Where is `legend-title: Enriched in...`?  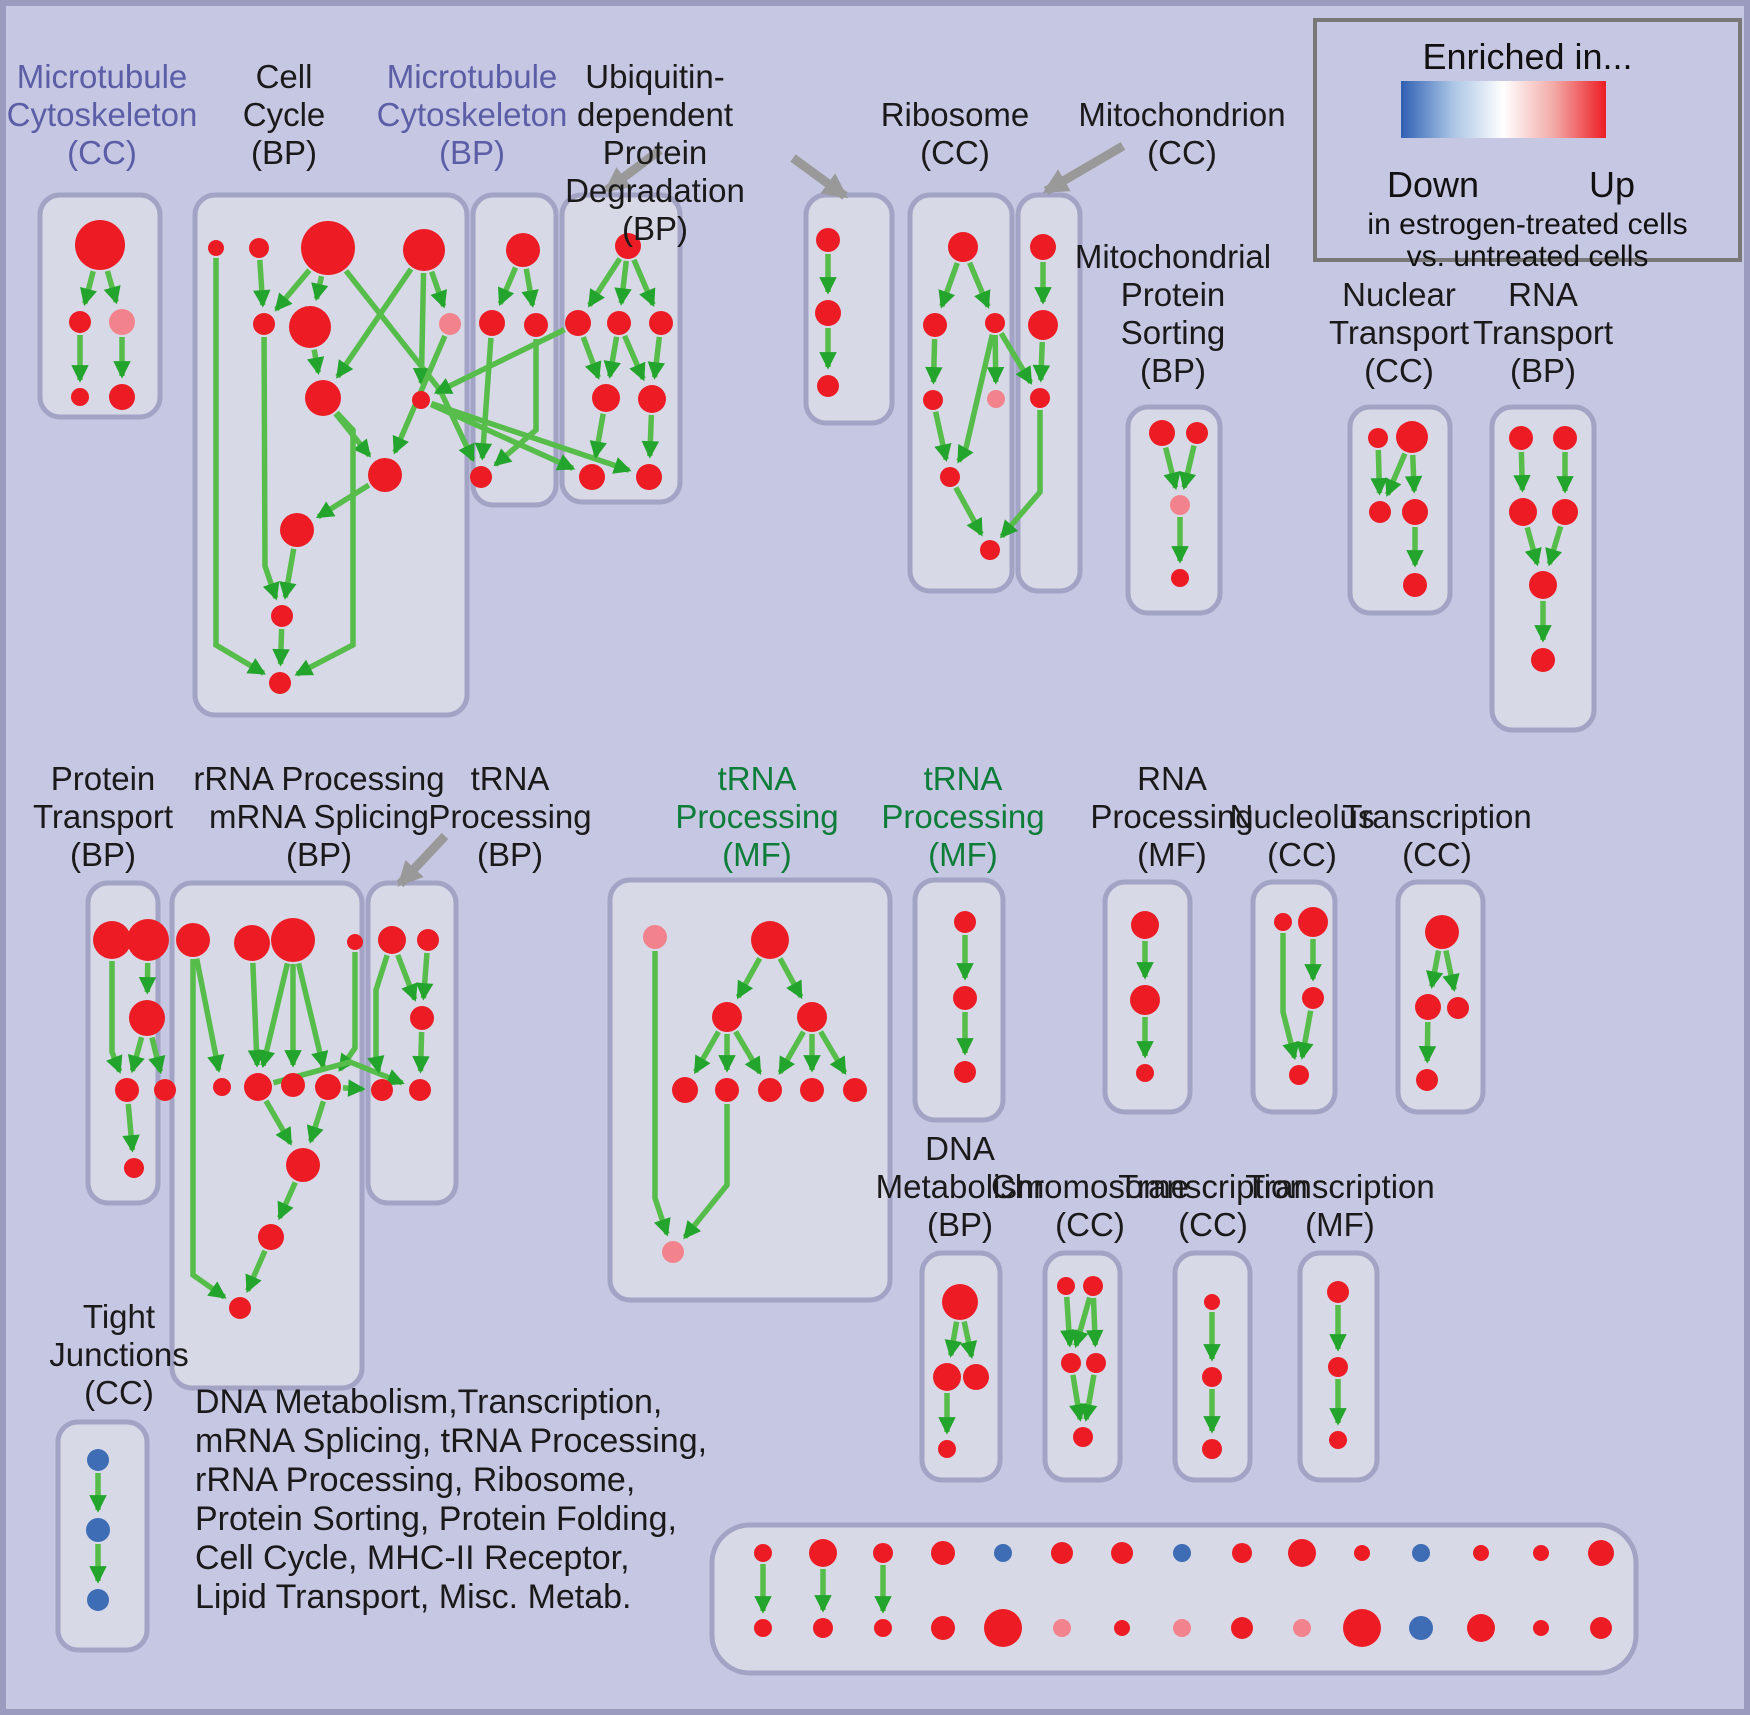 legend-title: Enriched in... is located at coordinates (1527, 56).